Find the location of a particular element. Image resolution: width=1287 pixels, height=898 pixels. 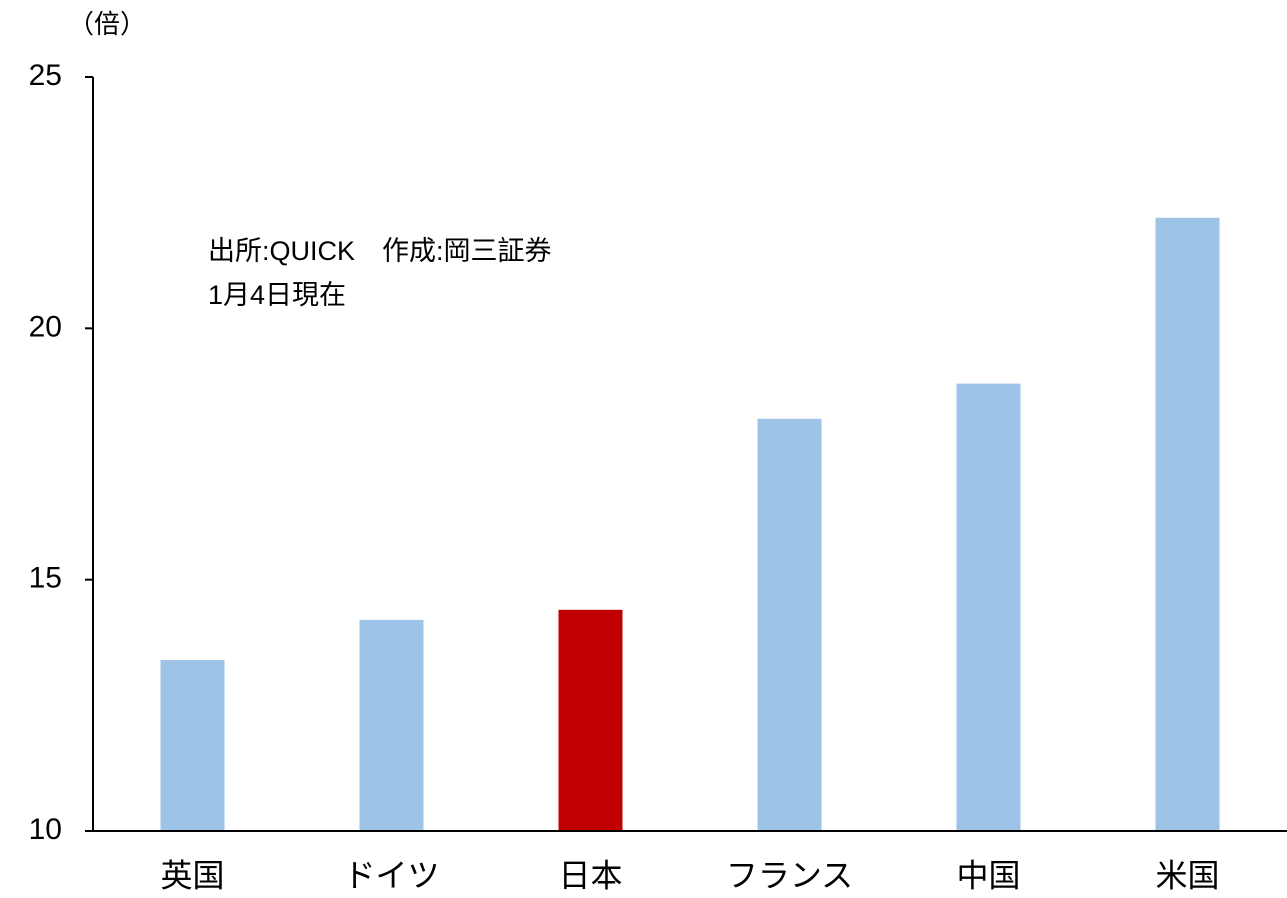

y-tick-label: 10 is located at coordinates (45, 829).